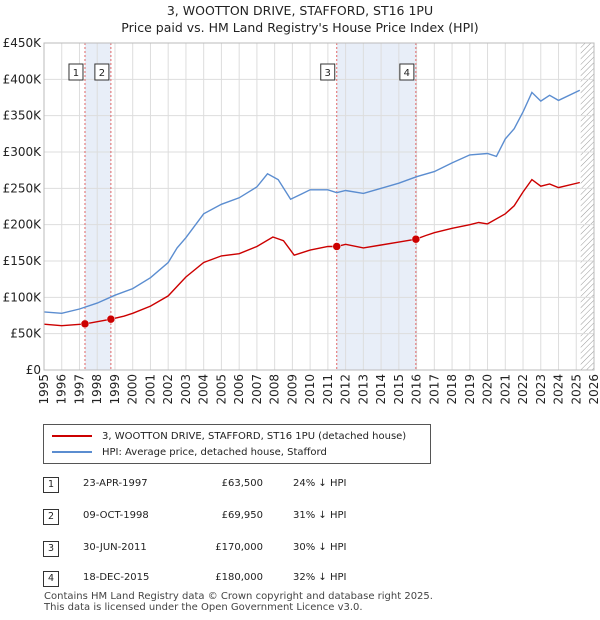 The width and height of the screenshot is (600, 620). I want to click on sale-number-badge: 3, so click(51, 549).